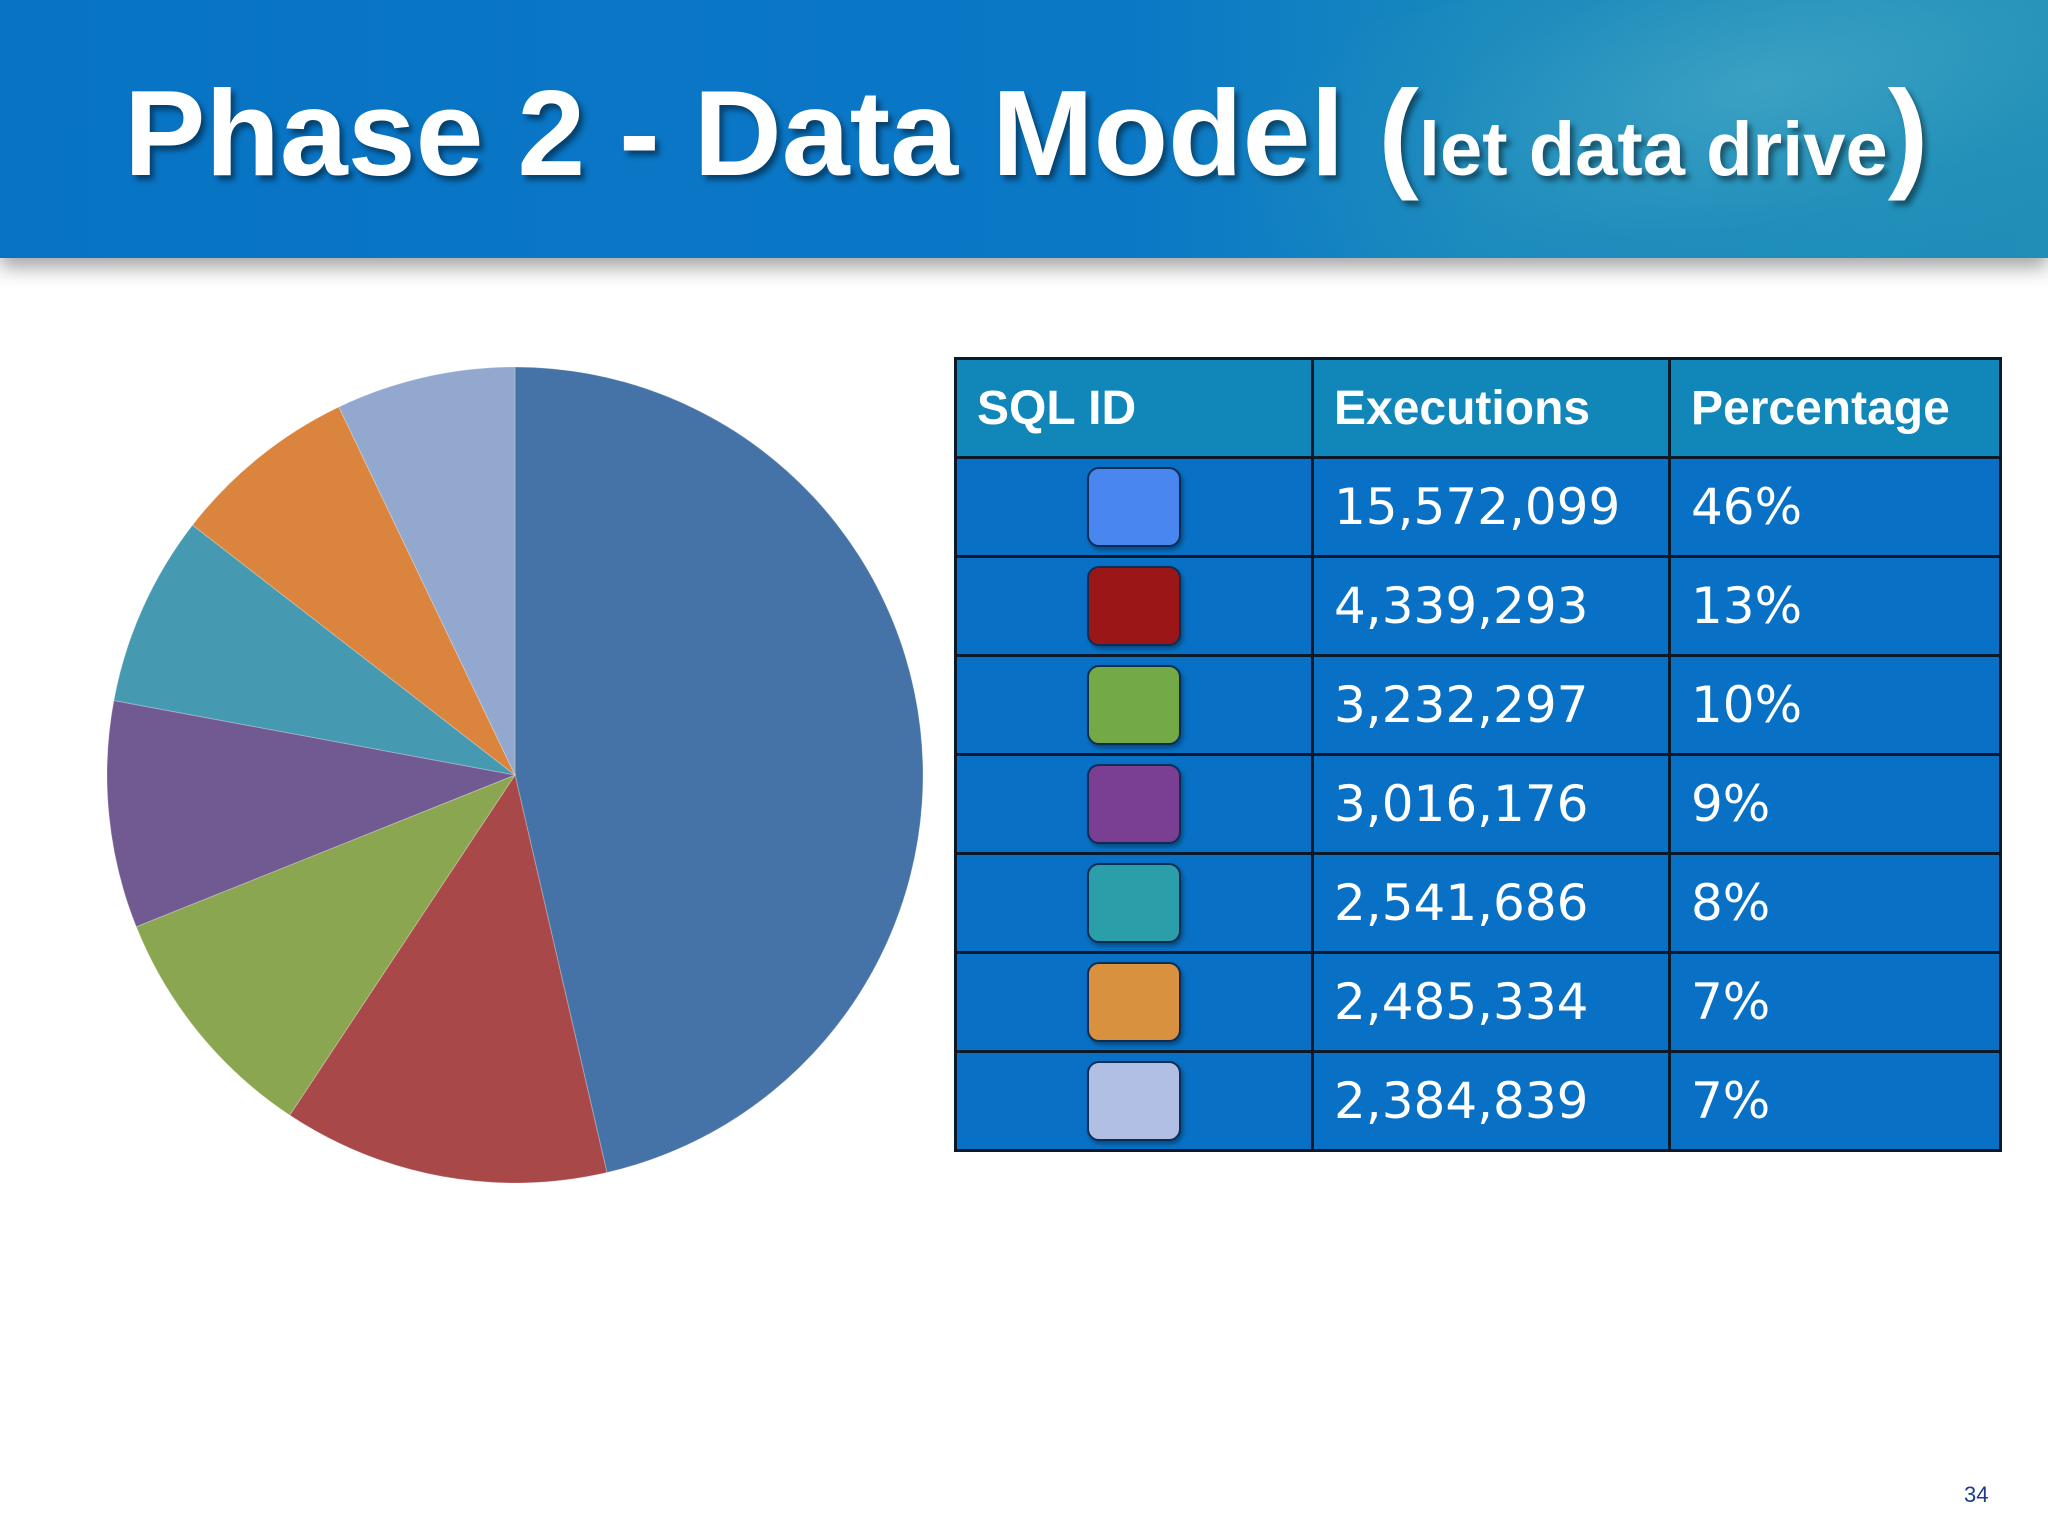 The width and height of the screenshot is (2048, 1536). Describe the element at coordinates (1835, 903) in the screenshot. I see `percentage-cell: 8%` at that location.